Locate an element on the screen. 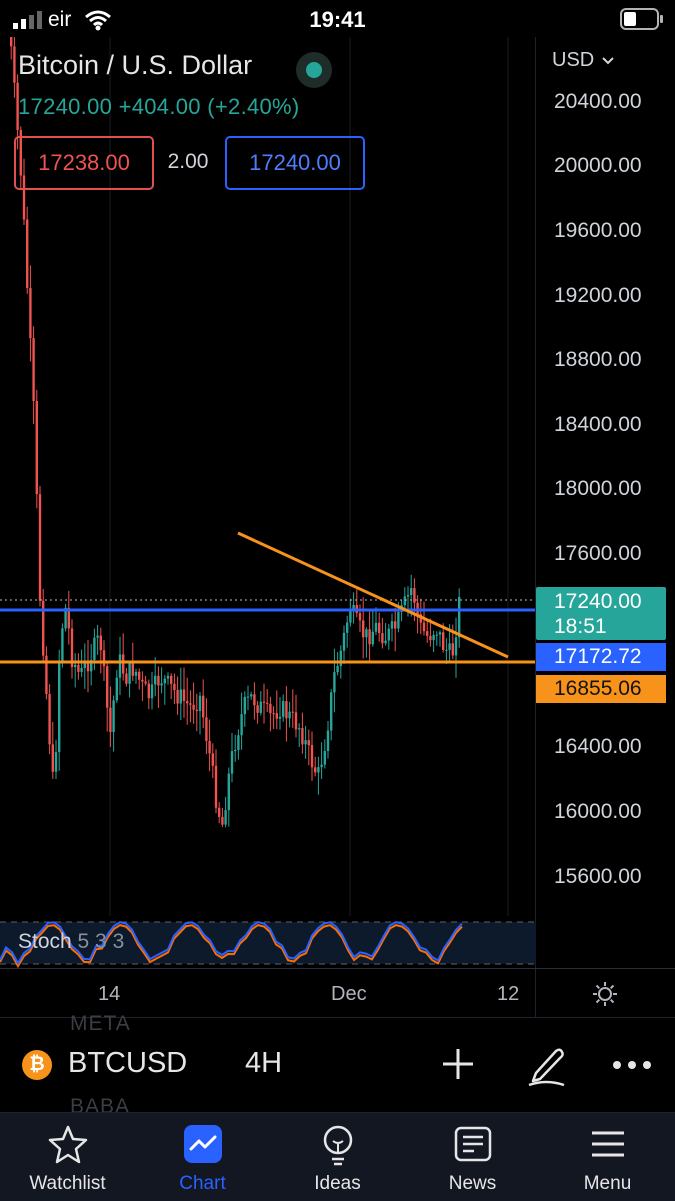 This screenshot has width=675, height=1201. price-tick: 18400.00 is located at coordinates (598, 424).